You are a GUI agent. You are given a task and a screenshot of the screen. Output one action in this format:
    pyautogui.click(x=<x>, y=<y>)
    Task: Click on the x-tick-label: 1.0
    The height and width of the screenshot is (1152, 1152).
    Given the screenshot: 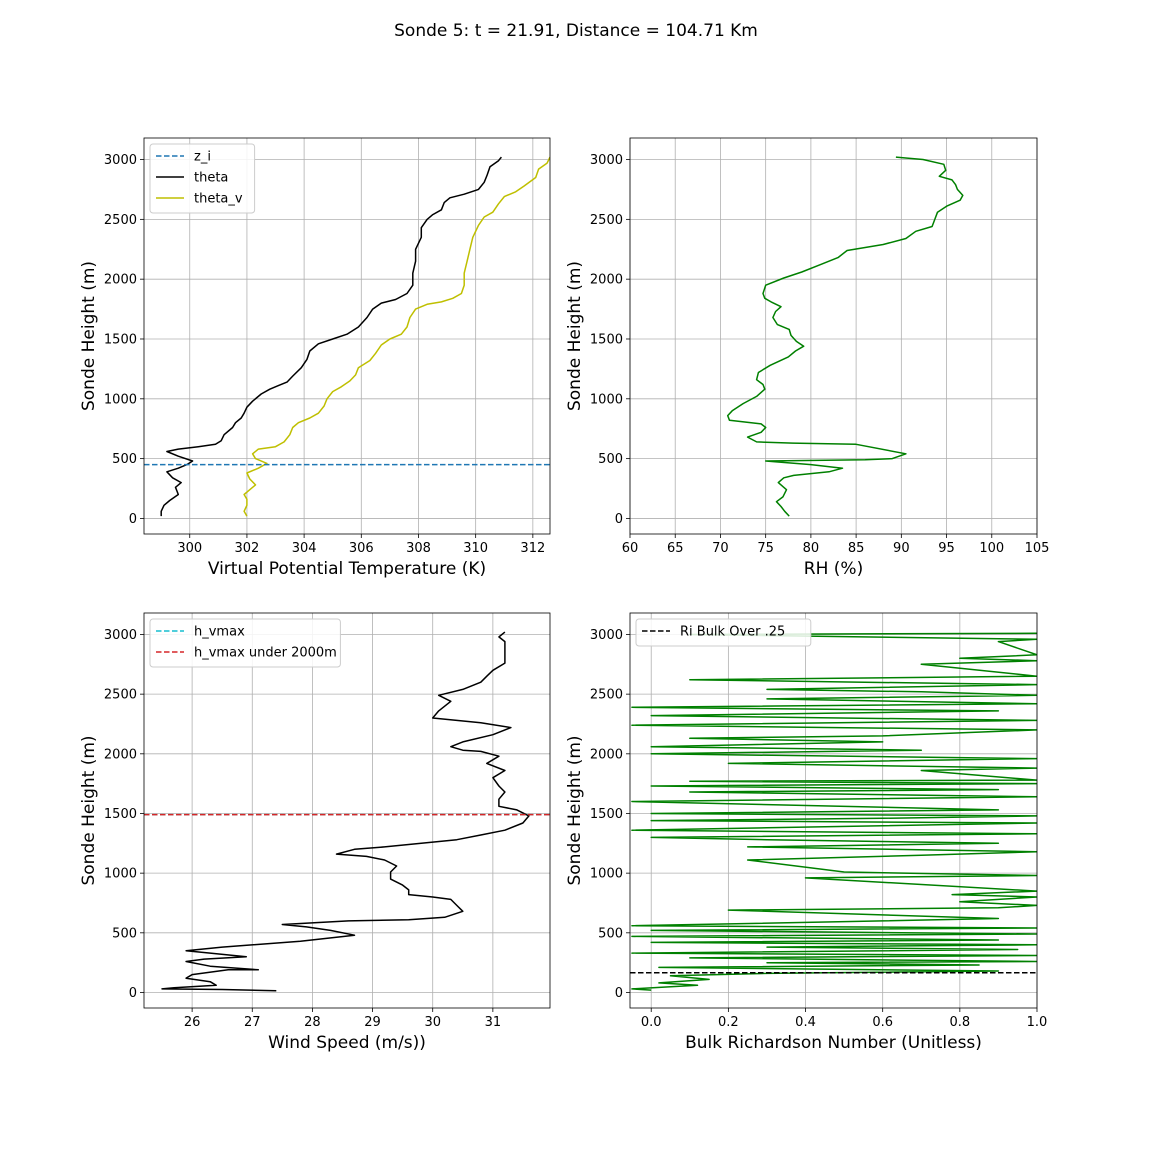 What is the action you would take?
    pyautogui.click(x=1037, y=1022)
    